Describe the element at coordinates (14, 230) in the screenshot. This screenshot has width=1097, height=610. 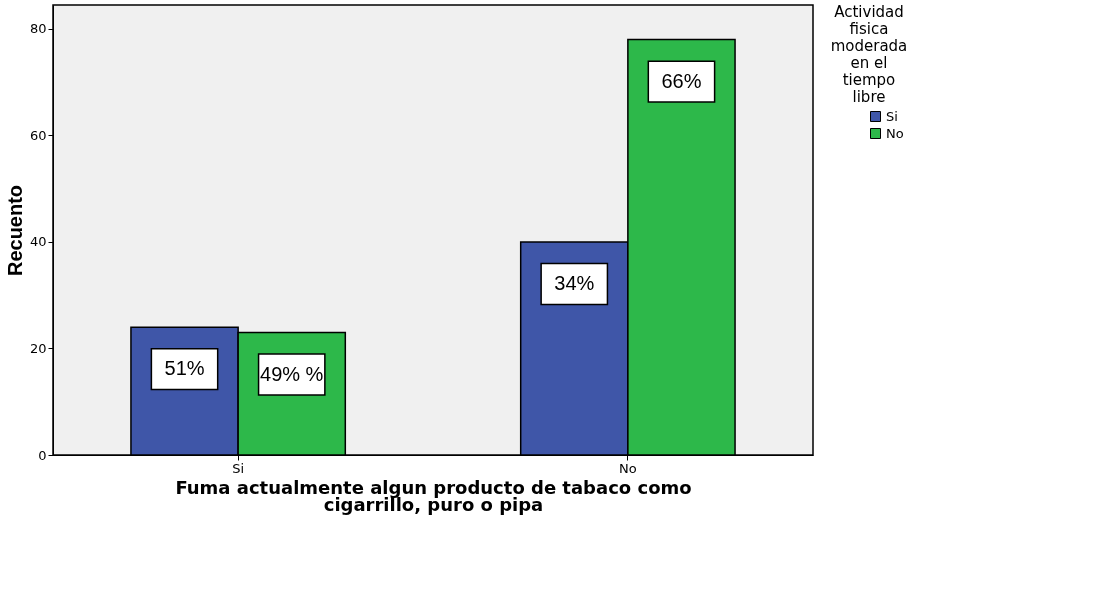
I see `y-axis-title: Recuento` at that location.